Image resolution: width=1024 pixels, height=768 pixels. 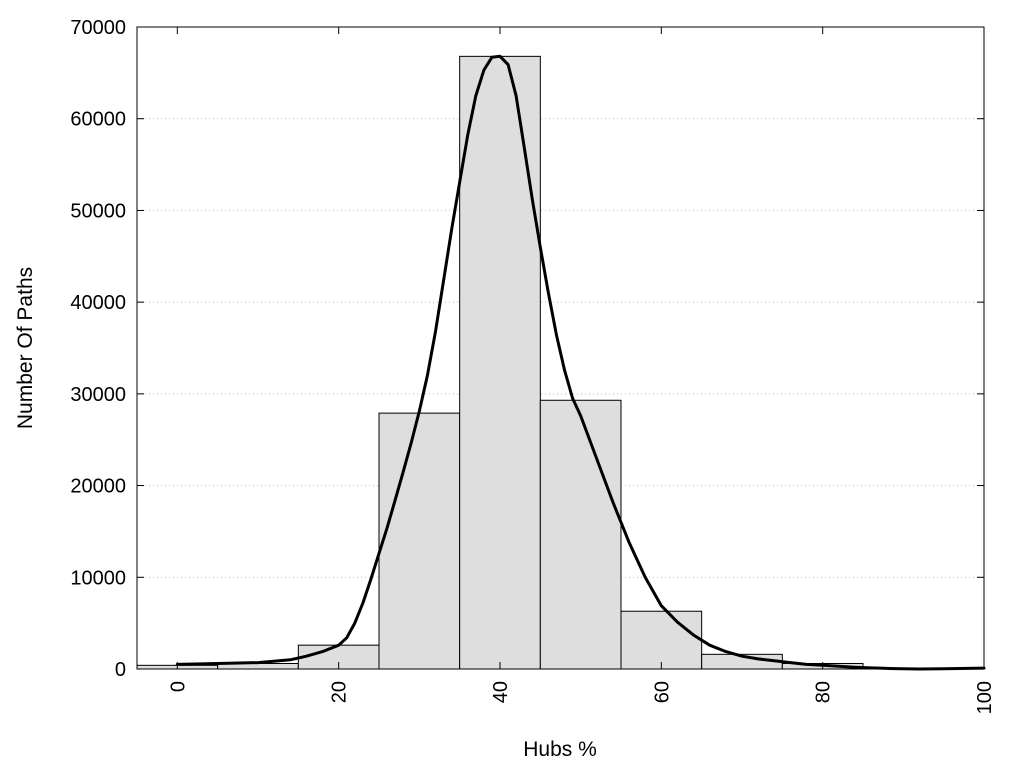 I want to click on x-tick-label: 80, so click(x=824, y=692).